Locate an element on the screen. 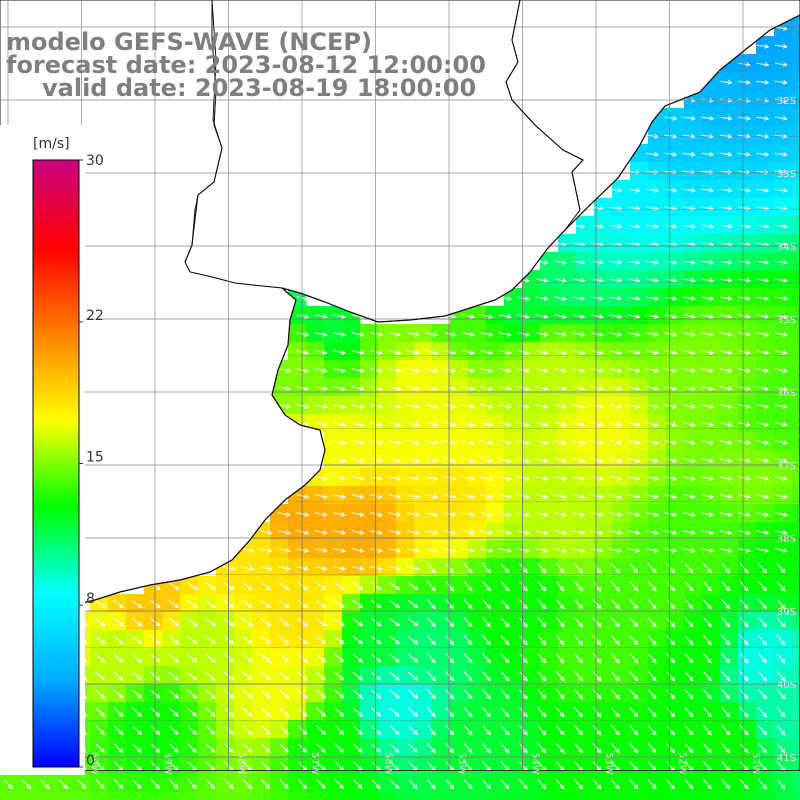  colorbar-unit: [m/s] is located at coordinates (51, 144).